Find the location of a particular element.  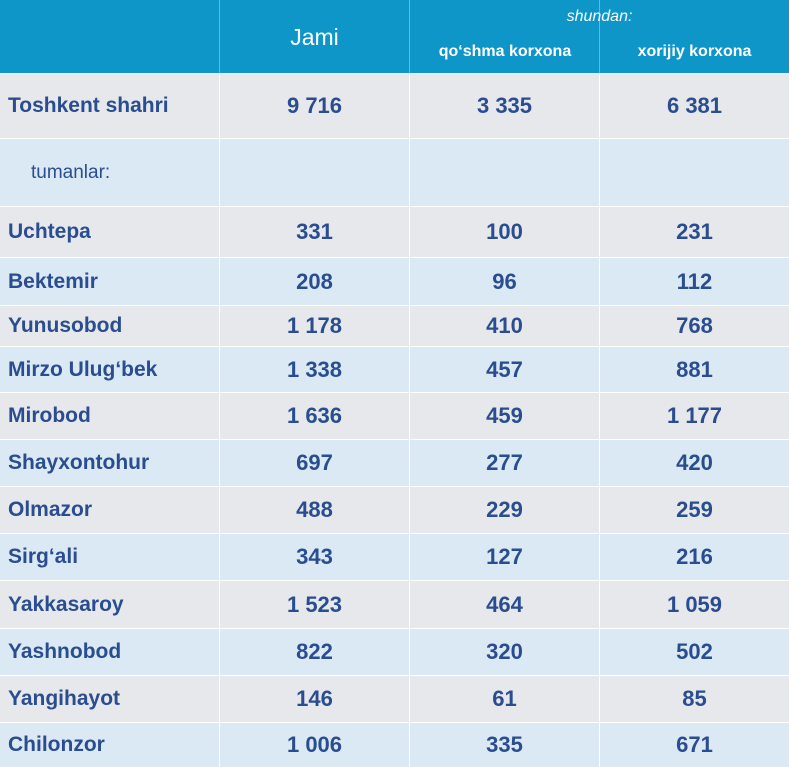

cell-xorijiy-korxona: 259 is located at coordinates (694, 509).